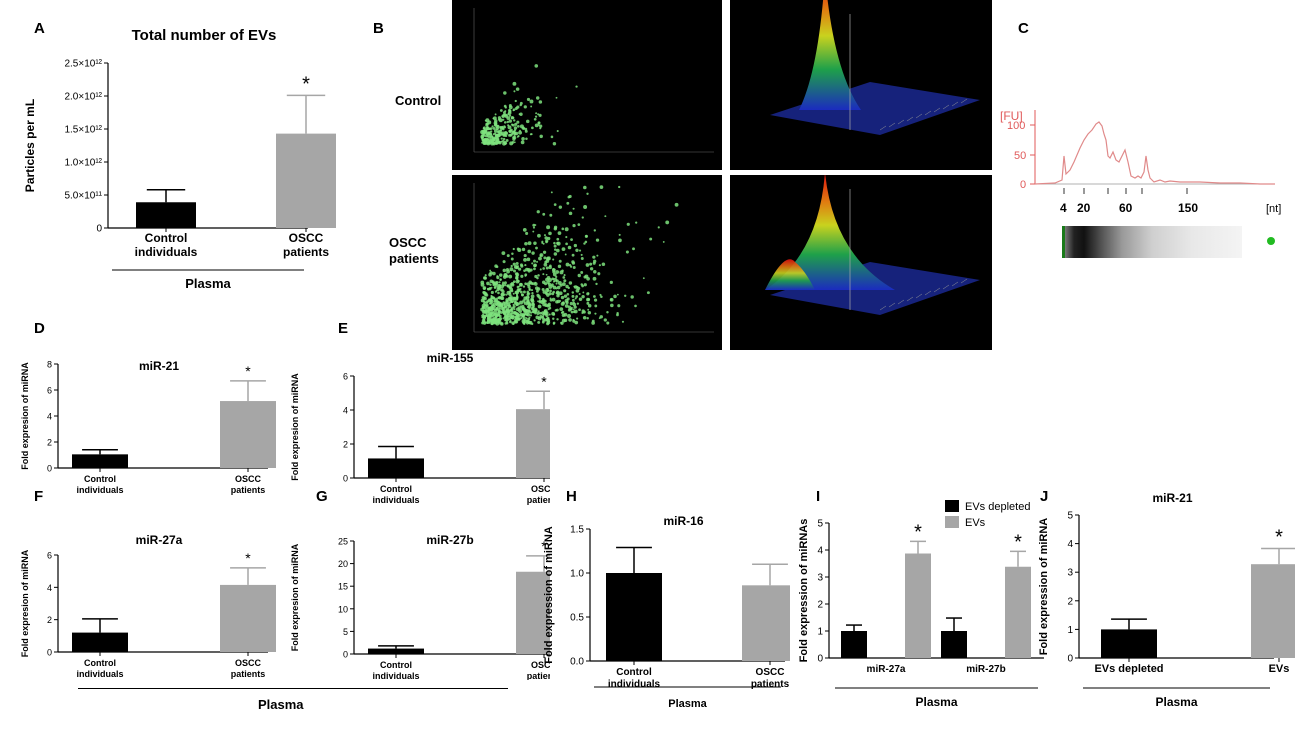 The height and width of the screenshot is (732, 1300). What do you see at coordinates (49, 620) in the screenshot?
I see `y-tick-label: 2` at bounding box center [49, 620].